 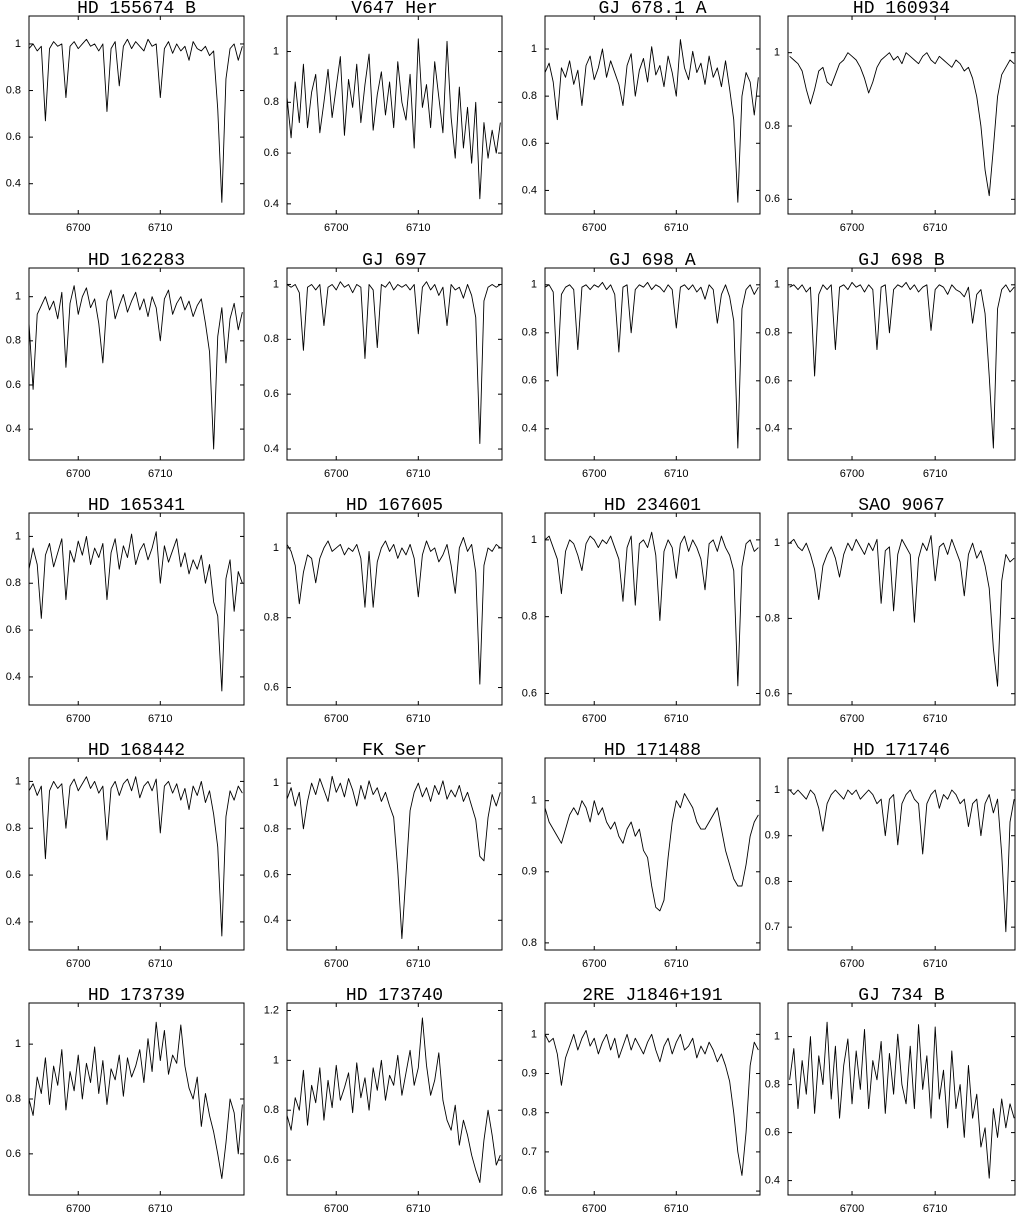 I want to click on panel: HD 155674 B 0.4 0.6 0.8 1 6700 6710, so click(x=125, y=117).